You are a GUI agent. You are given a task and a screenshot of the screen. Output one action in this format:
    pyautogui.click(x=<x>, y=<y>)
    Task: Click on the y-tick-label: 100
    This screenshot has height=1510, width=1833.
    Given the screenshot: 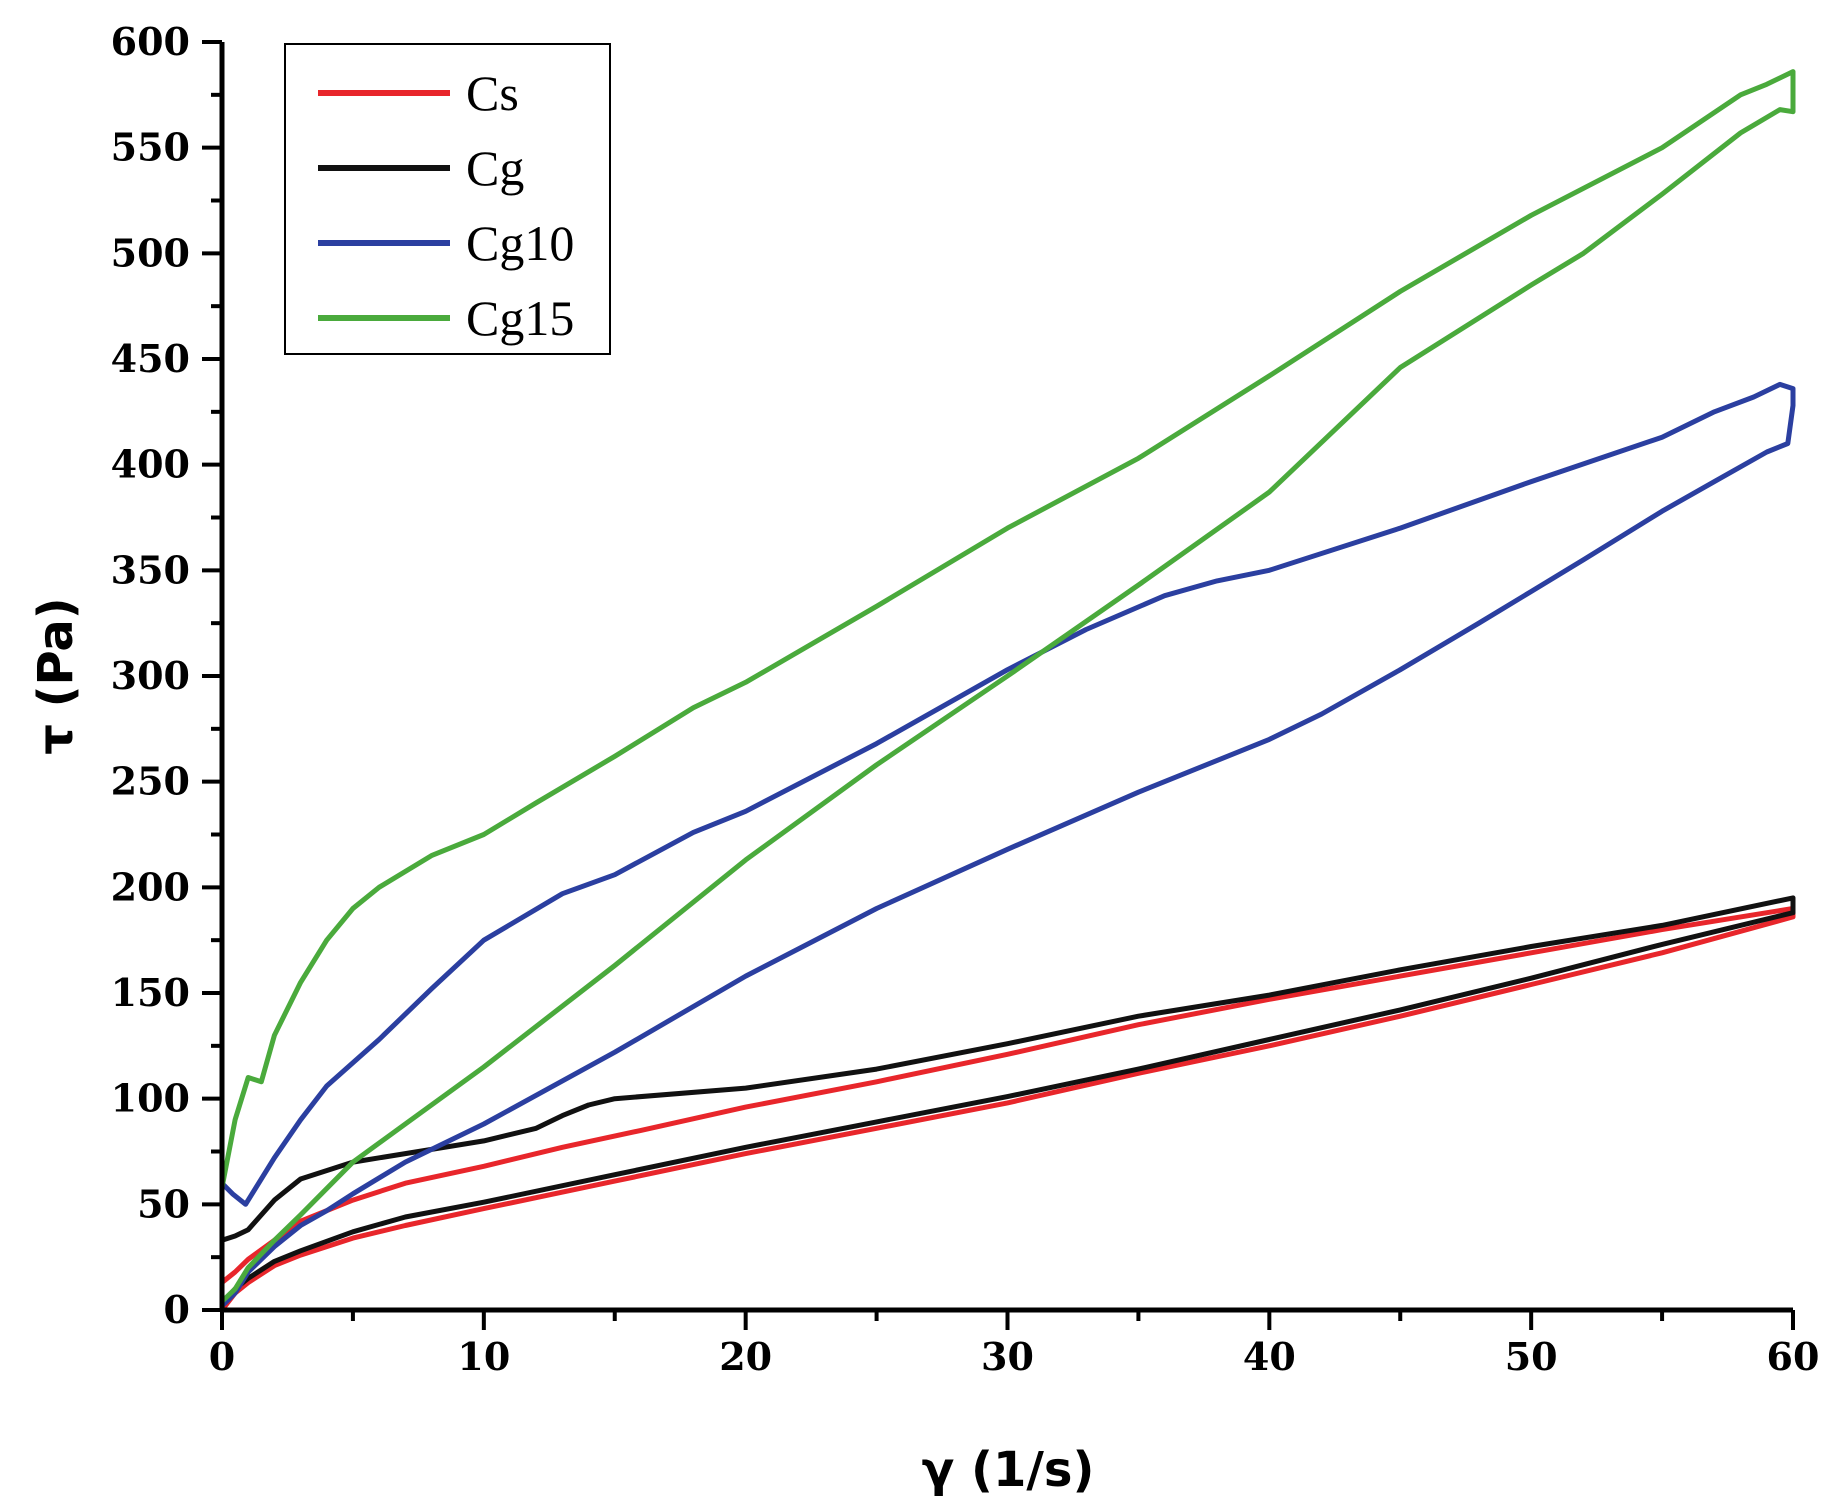 What is the action you would take?
    pyautogui.click(x=150, y=1098)
    